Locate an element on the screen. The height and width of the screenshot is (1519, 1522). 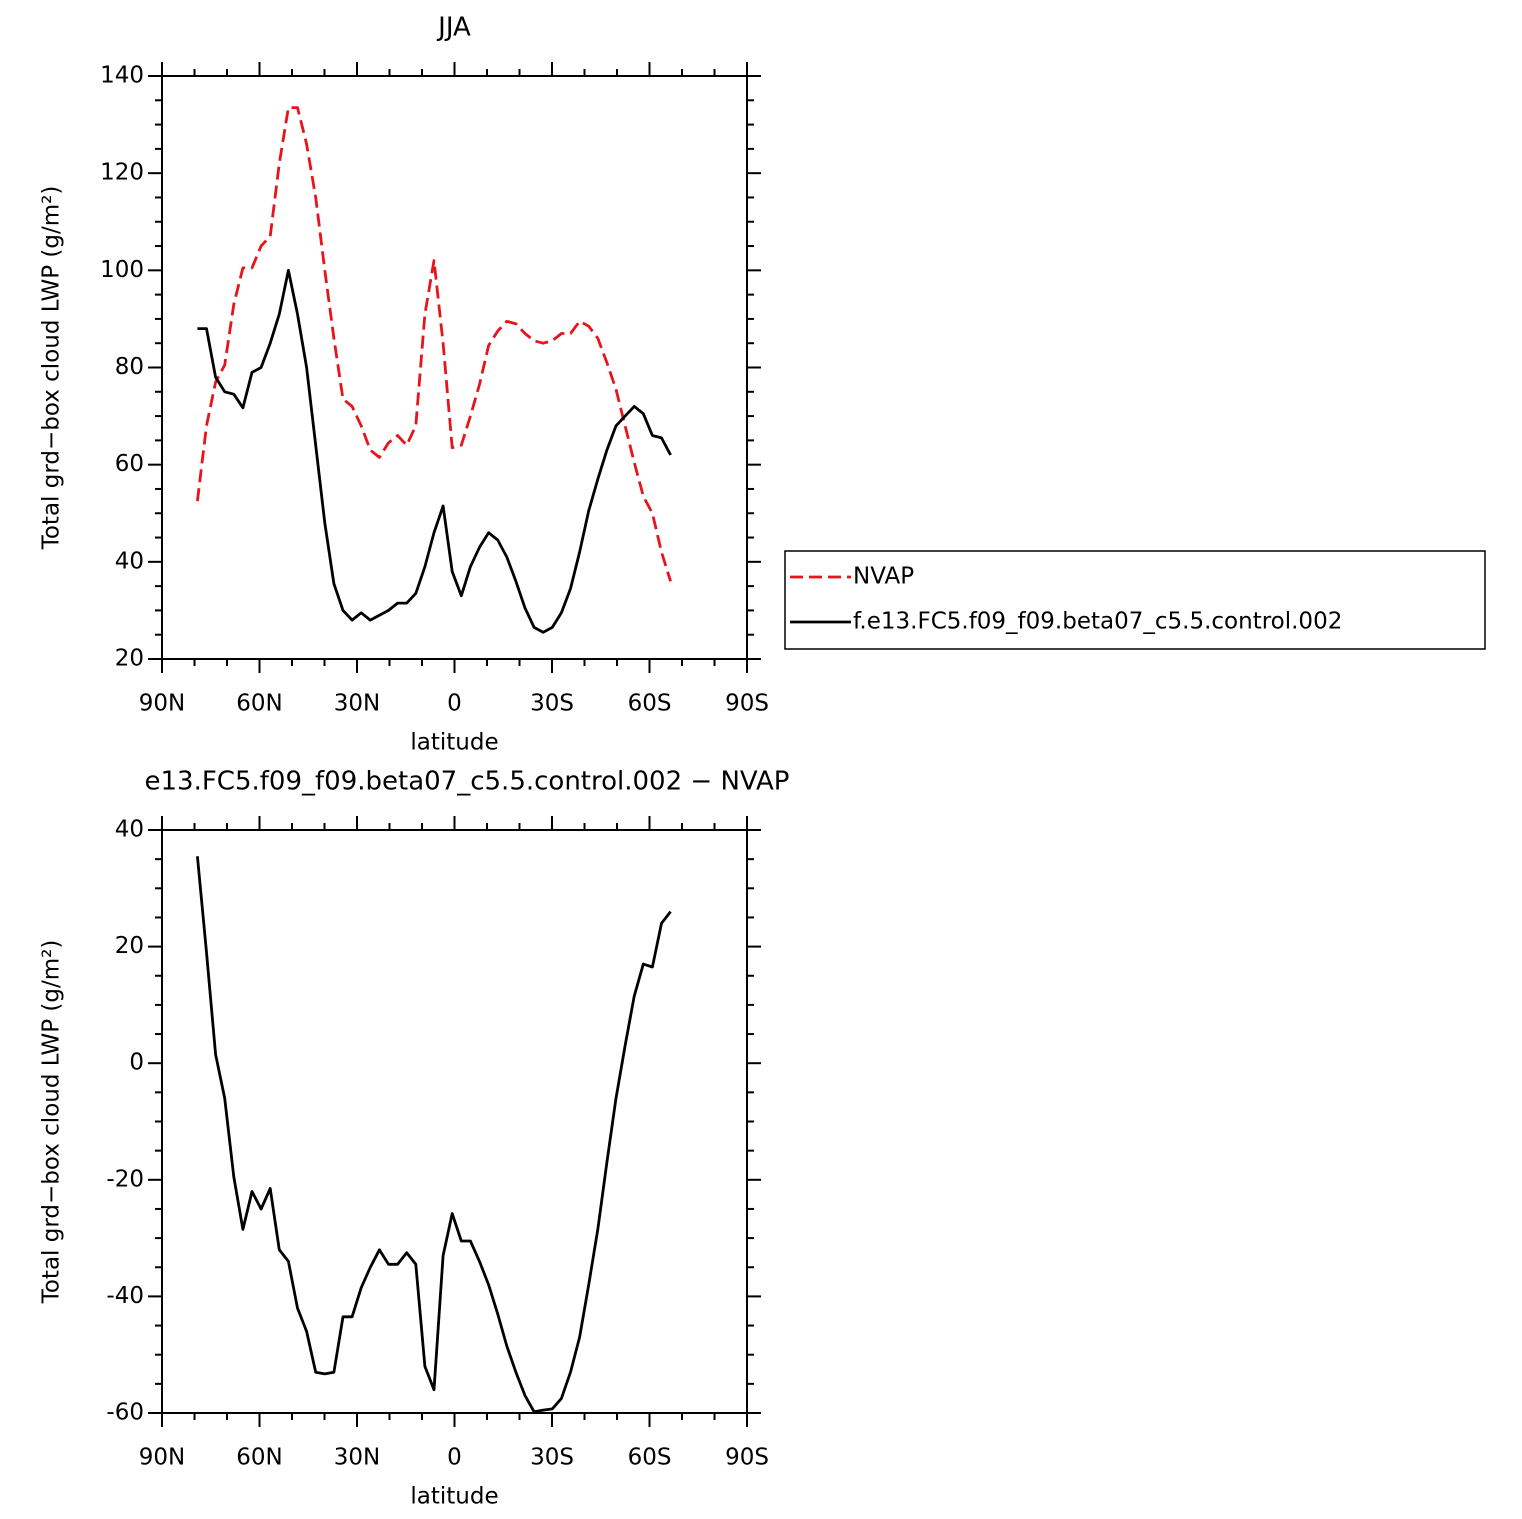
y-tick-label: -20 is located at coordinates (125, 1179).